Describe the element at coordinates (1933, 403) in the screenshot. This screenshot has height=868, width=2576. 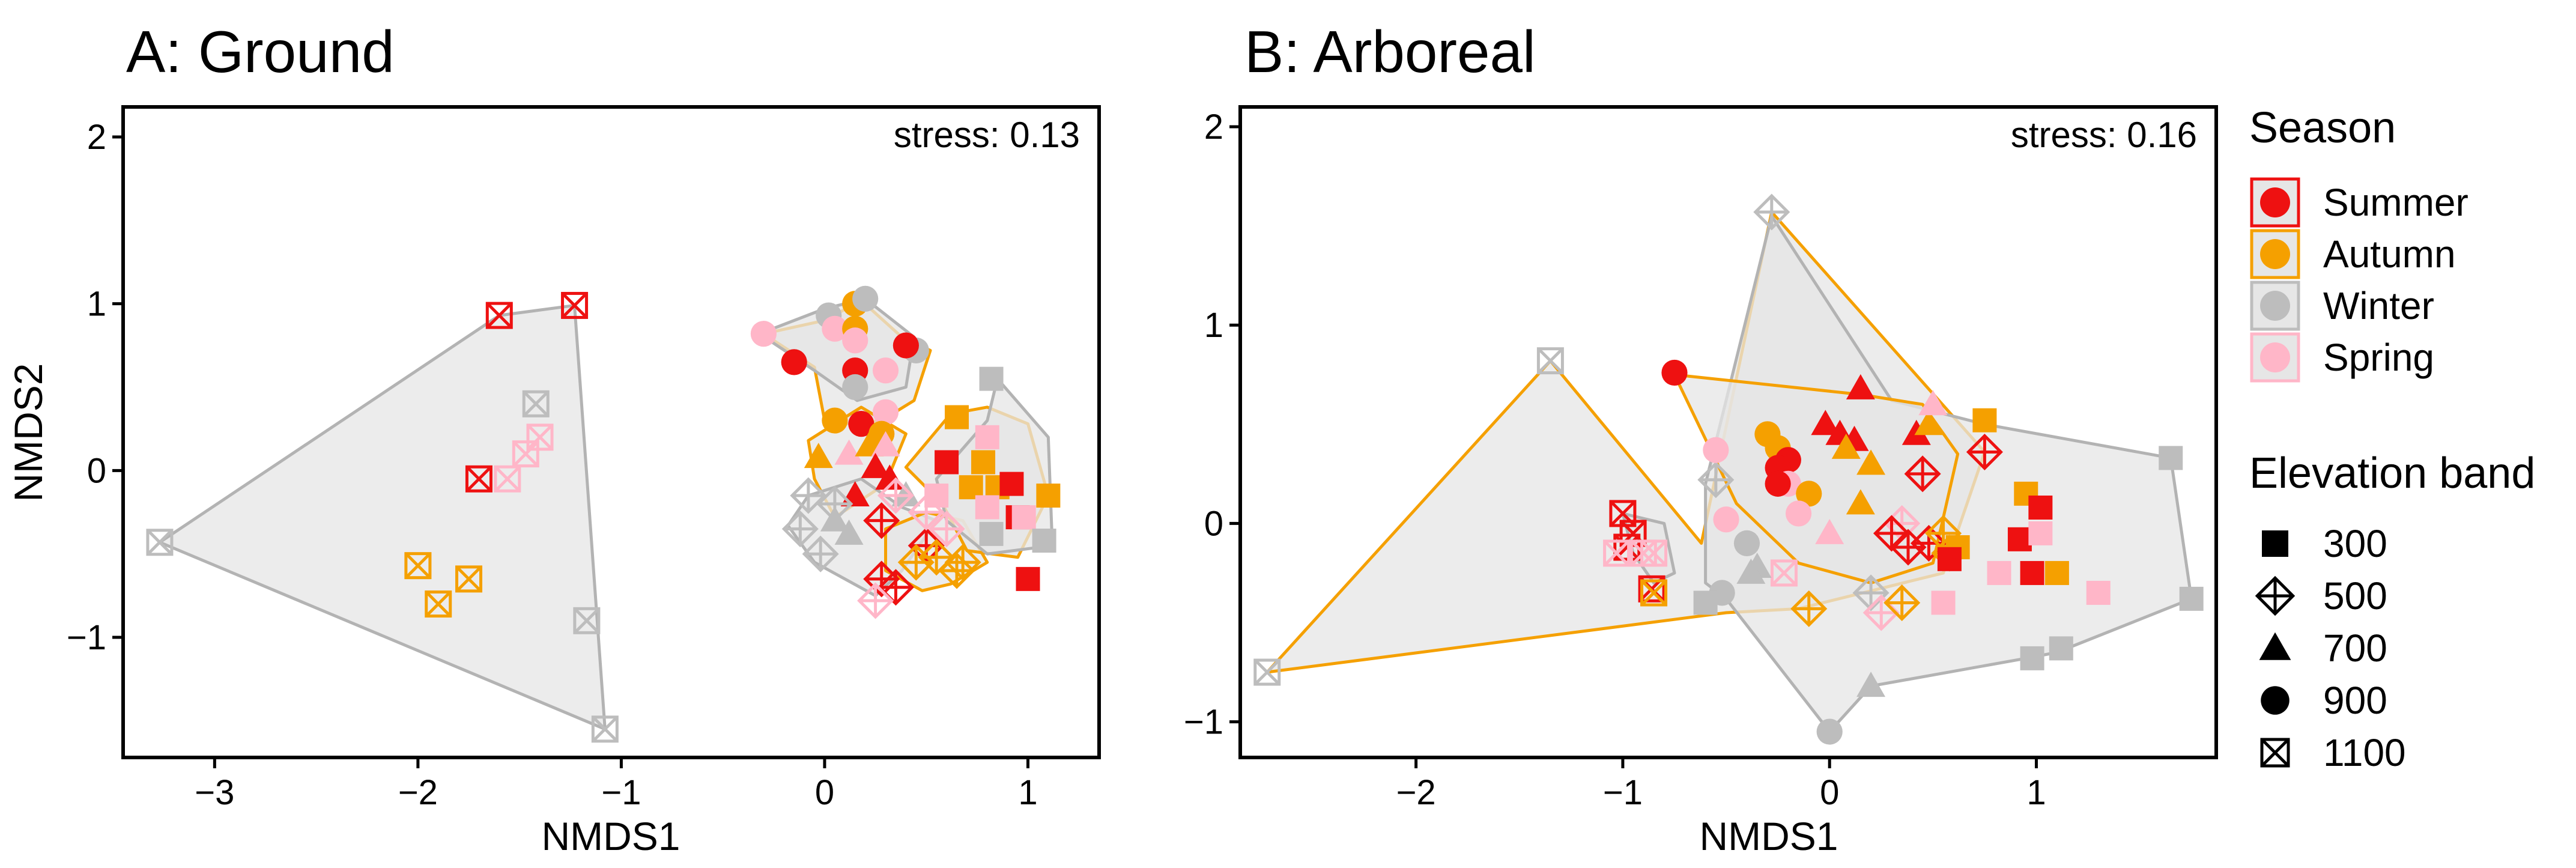
I see `point-spring-triangle` at that location.